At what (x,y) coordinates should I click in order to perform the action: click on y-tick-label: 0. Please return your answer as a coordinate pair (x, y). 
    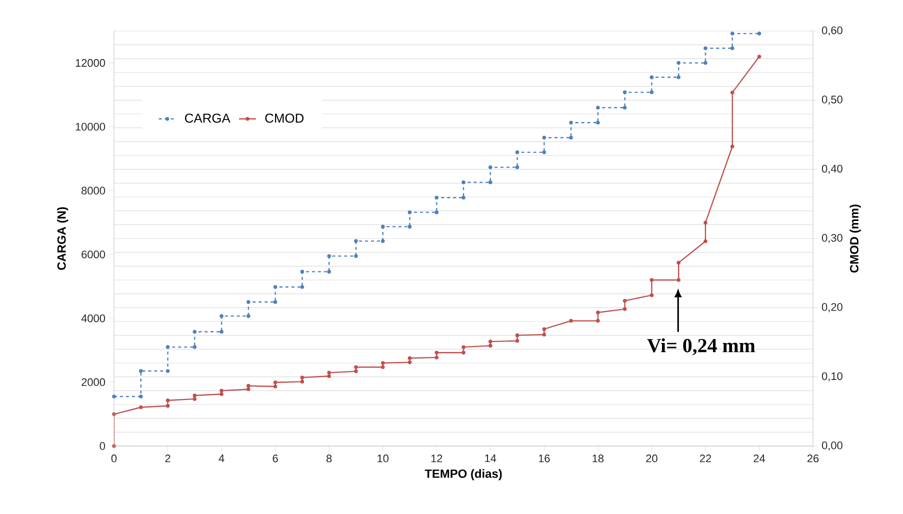
    Looking at the image, I should click on (103, 446).